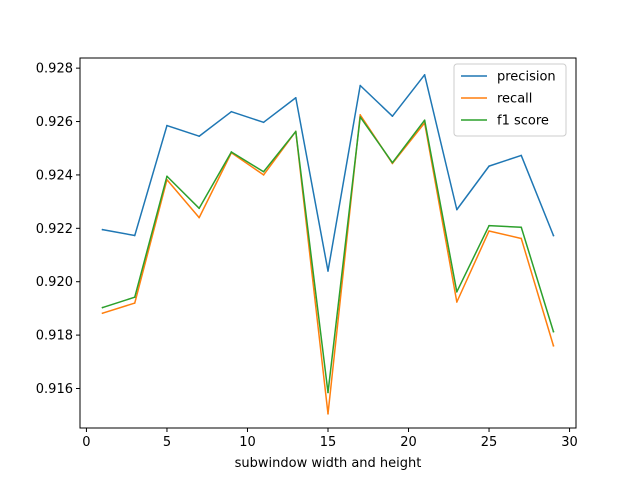 The height and width of the screenshot is (480, 640). I want to click on y-tick-label: 0.916, so click(54, 389).